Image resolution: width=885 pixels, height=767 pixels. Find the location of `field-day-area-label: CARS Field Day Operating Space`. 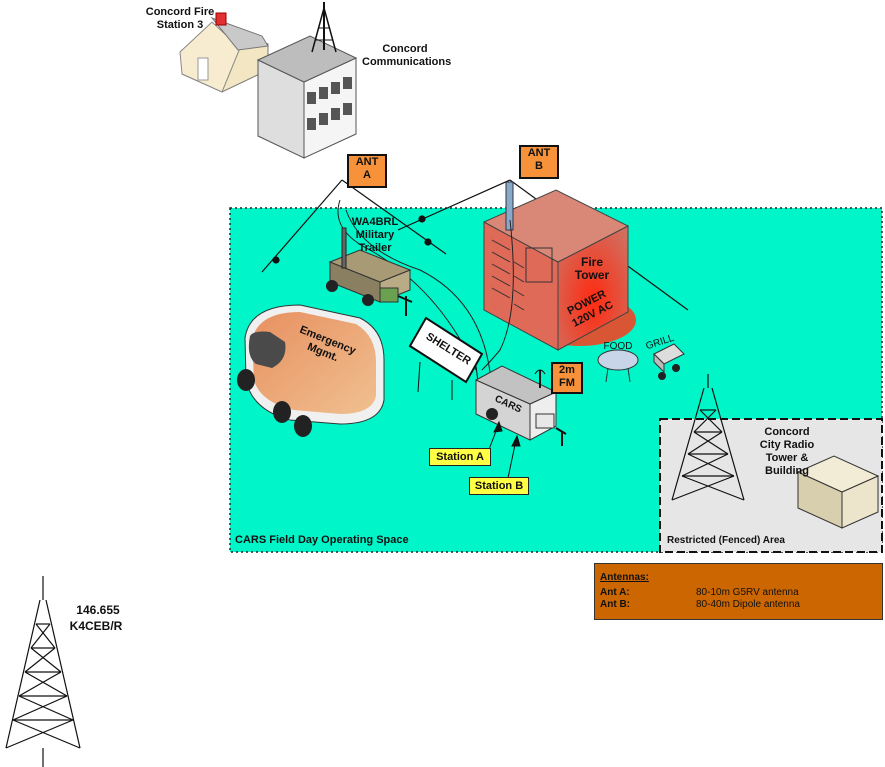

field-day-area-label: CARS Field Day Operating Space is located at coordinates (322, 540).